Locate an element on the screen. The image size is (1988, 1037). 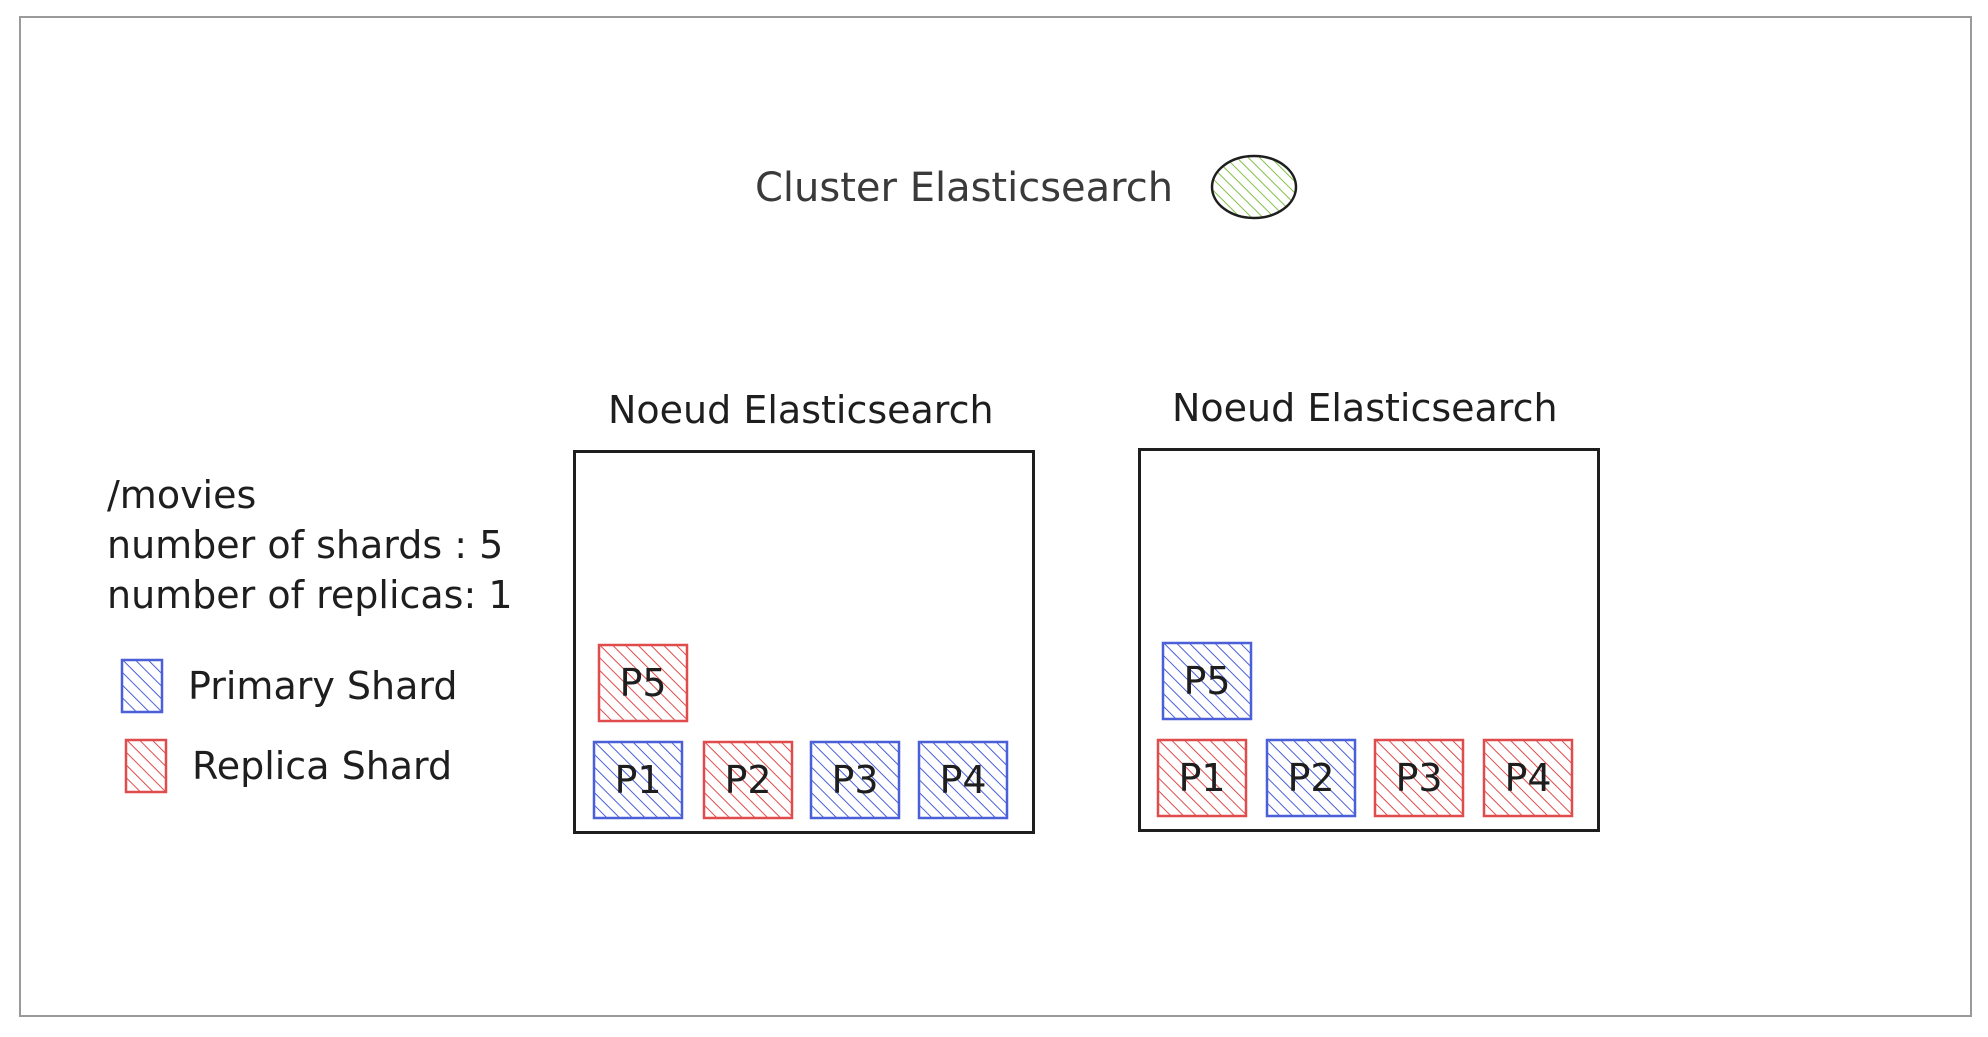
legend-replica-label: Replica Shard is located at coordinates (322, 766).